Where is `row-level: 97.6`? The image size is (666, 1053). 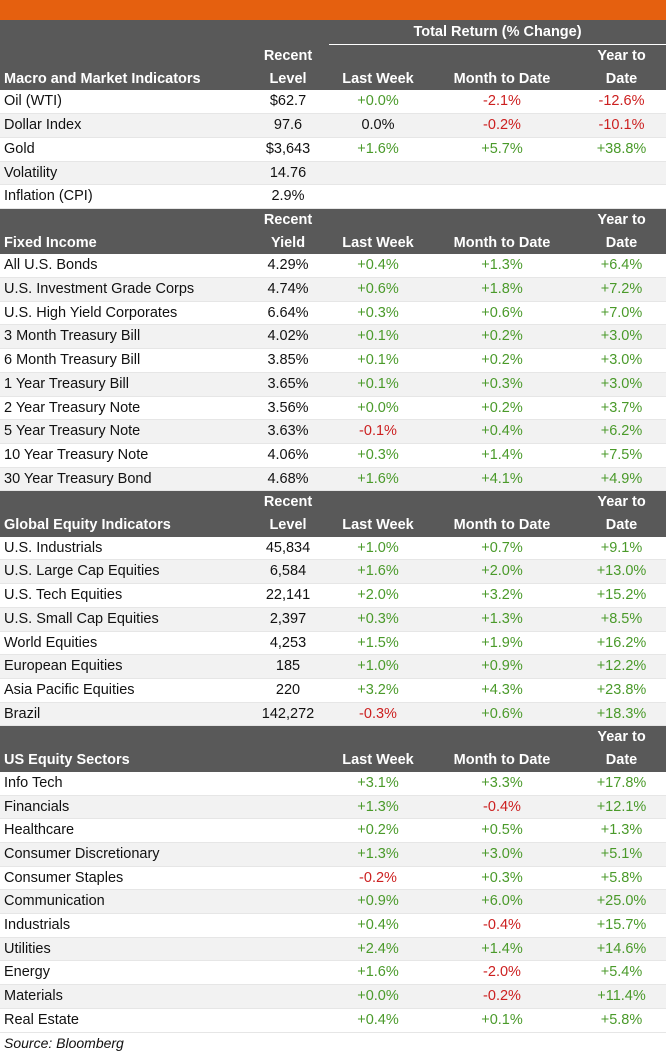
row-level: 97.6 is located at coordinates (288, 125).